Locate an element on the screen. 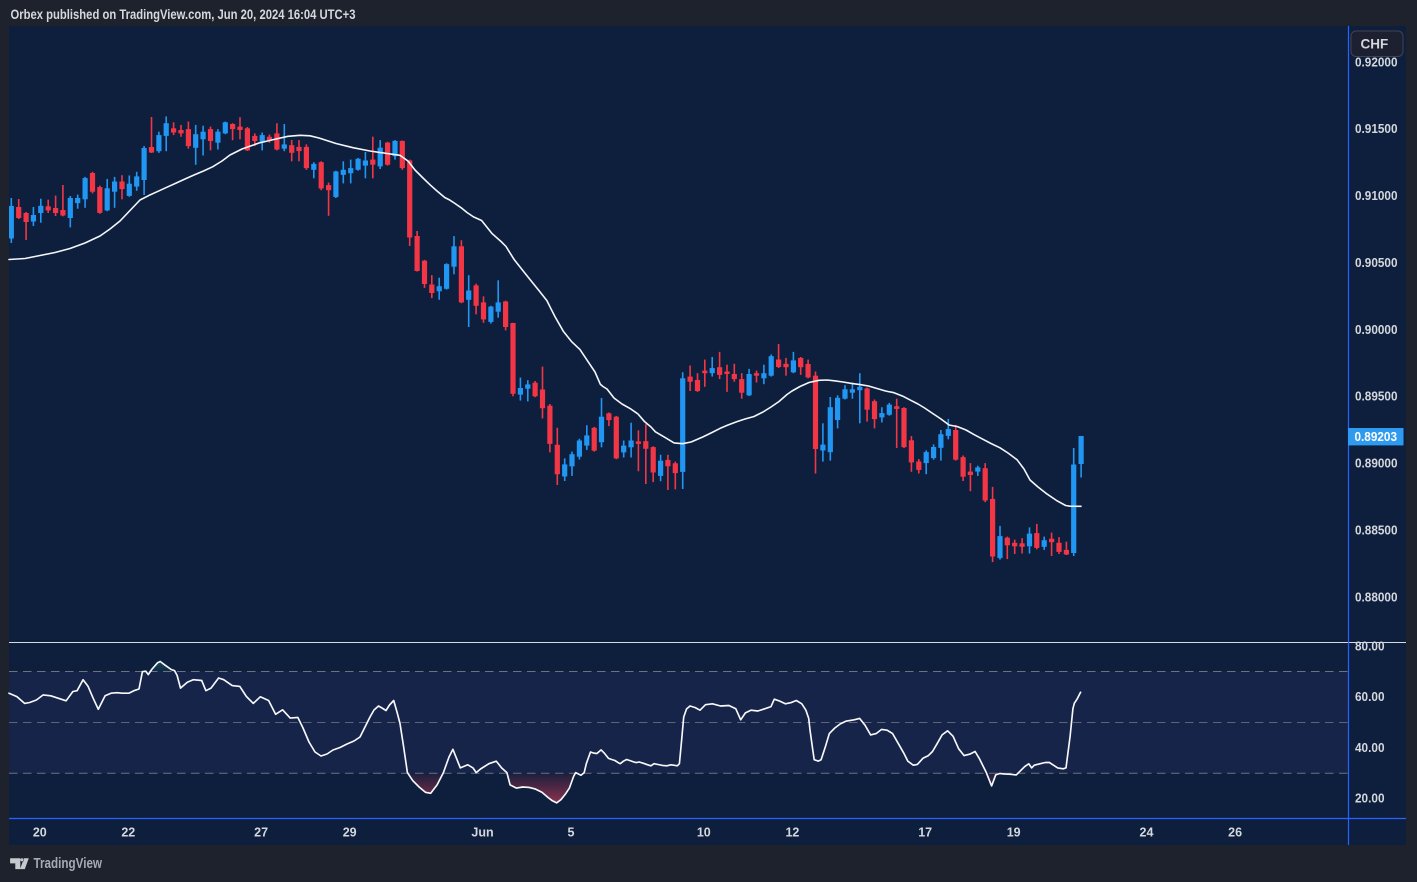 The image size is (1417, 882). svg-text: 17 is located at coordinates (925, 833).